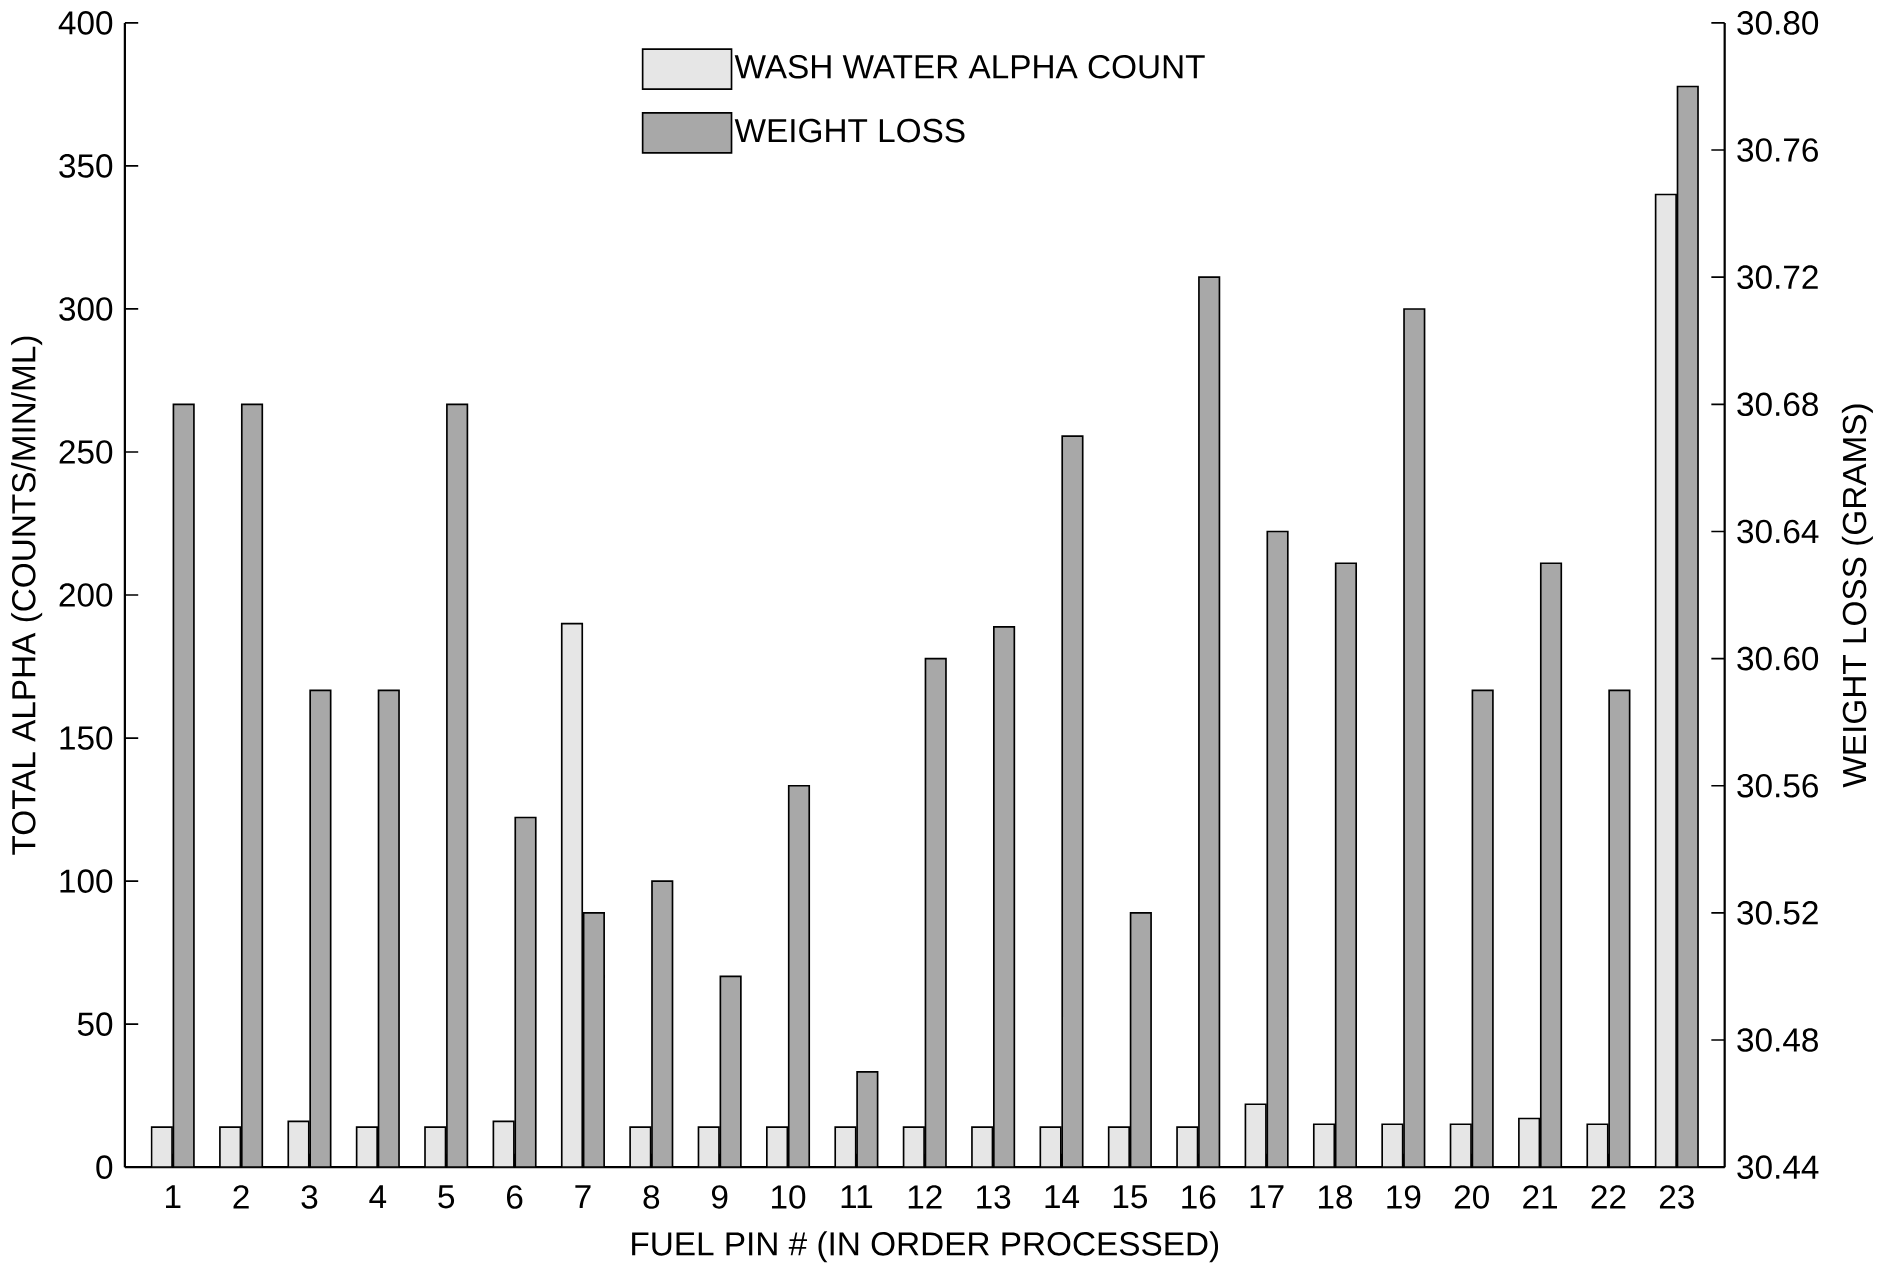 This screenshot has height=1273, width=1884. What do you see at coordinates (1676, 1196) in the screenshot?
I see `x-tick-label: 23` at bounding box center [1676, 1196].